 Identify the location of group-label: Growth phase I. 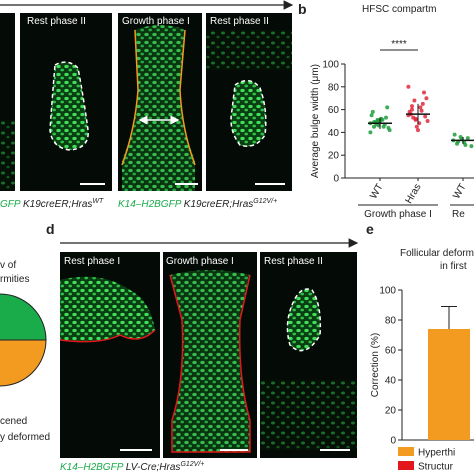
(398, 214).